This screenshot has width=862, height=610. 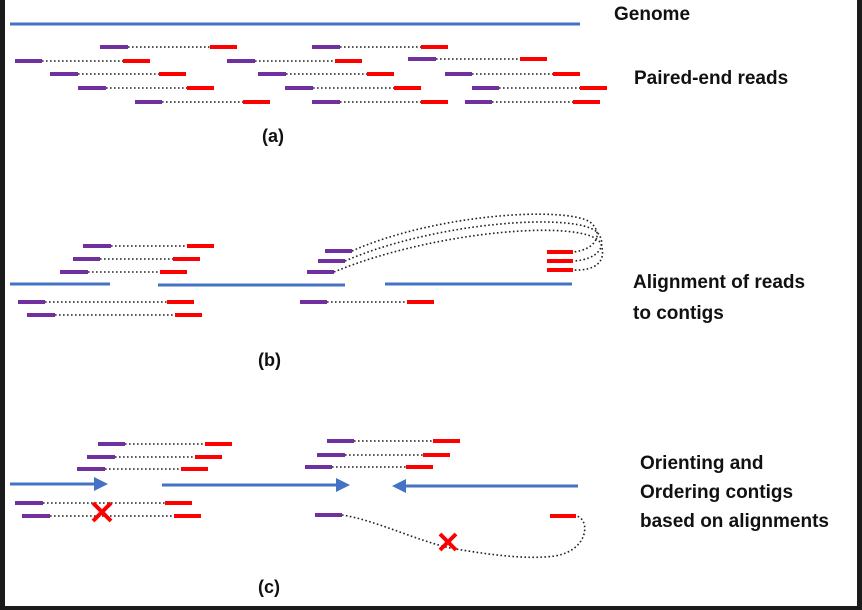 What do you see at coordinates (343, 485) in the screenshot?
I see `oriented-contig-2-arrow-icon` at bounding box center [343, 485].